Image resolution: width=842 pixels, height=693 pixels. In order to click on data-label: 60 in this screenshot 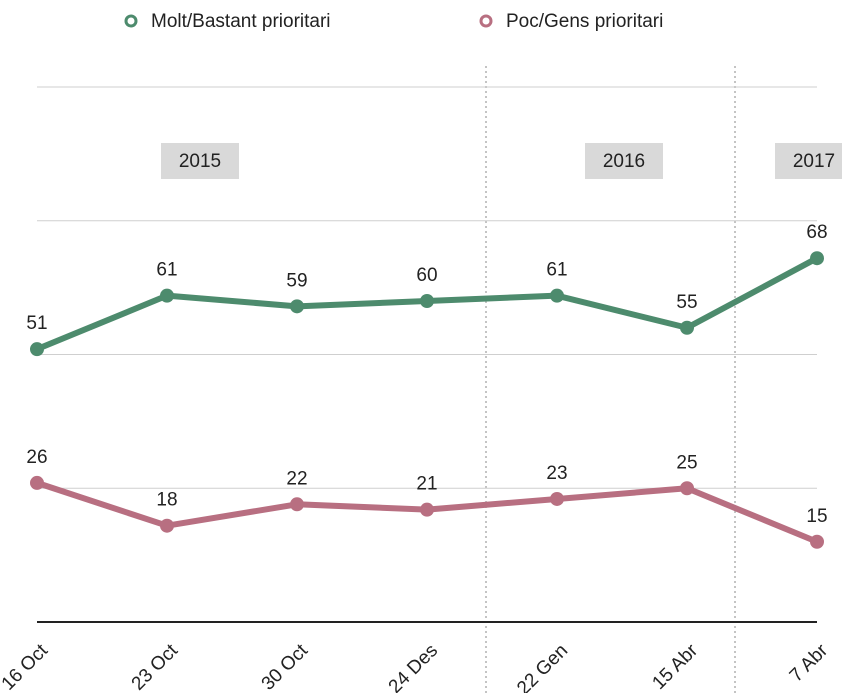, I will do `click(426, 275)`.